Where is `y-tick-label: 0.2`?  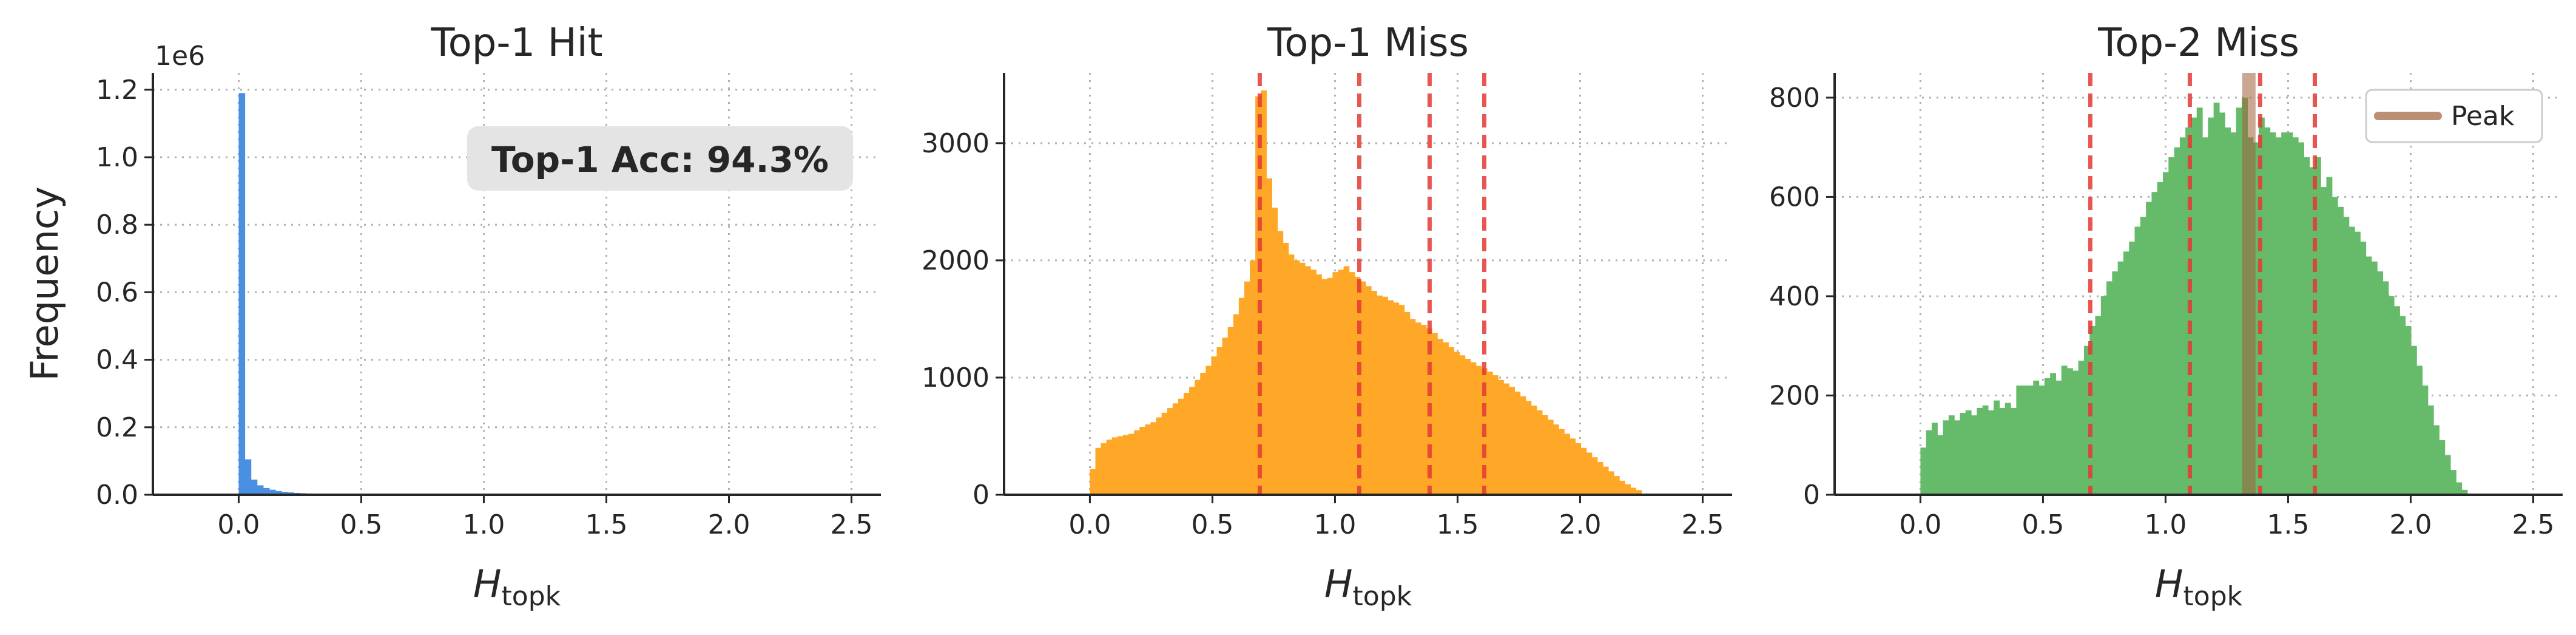
y-tick-label: 0.2 is located at coordinates (117, 427).